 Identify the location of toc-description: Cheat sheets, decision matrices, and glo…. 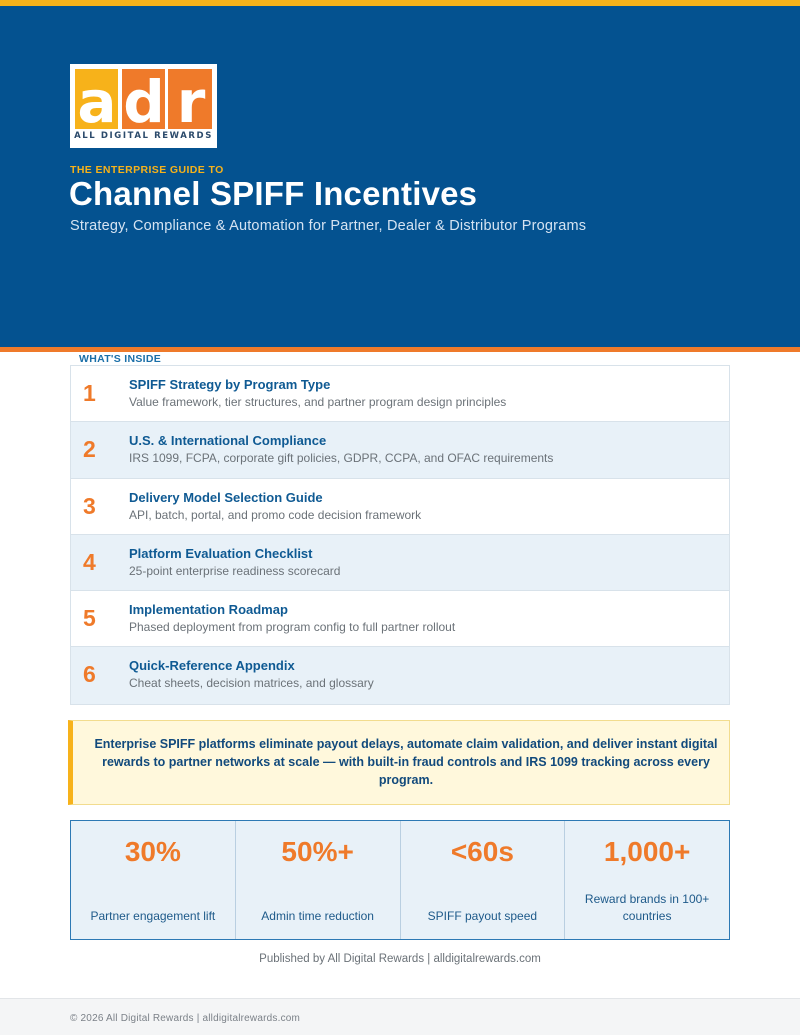
(251, 683).